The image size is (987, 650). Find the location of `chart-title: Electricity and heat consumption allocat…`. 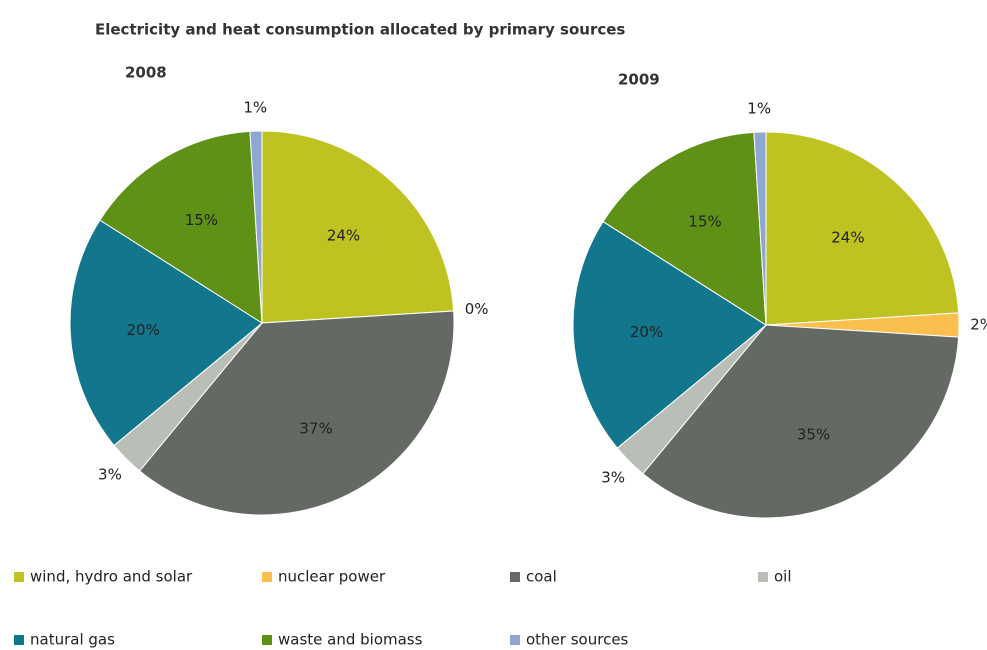

chart-title: Electricity and heat consumption allocat… is located at coordinates (360, 30).